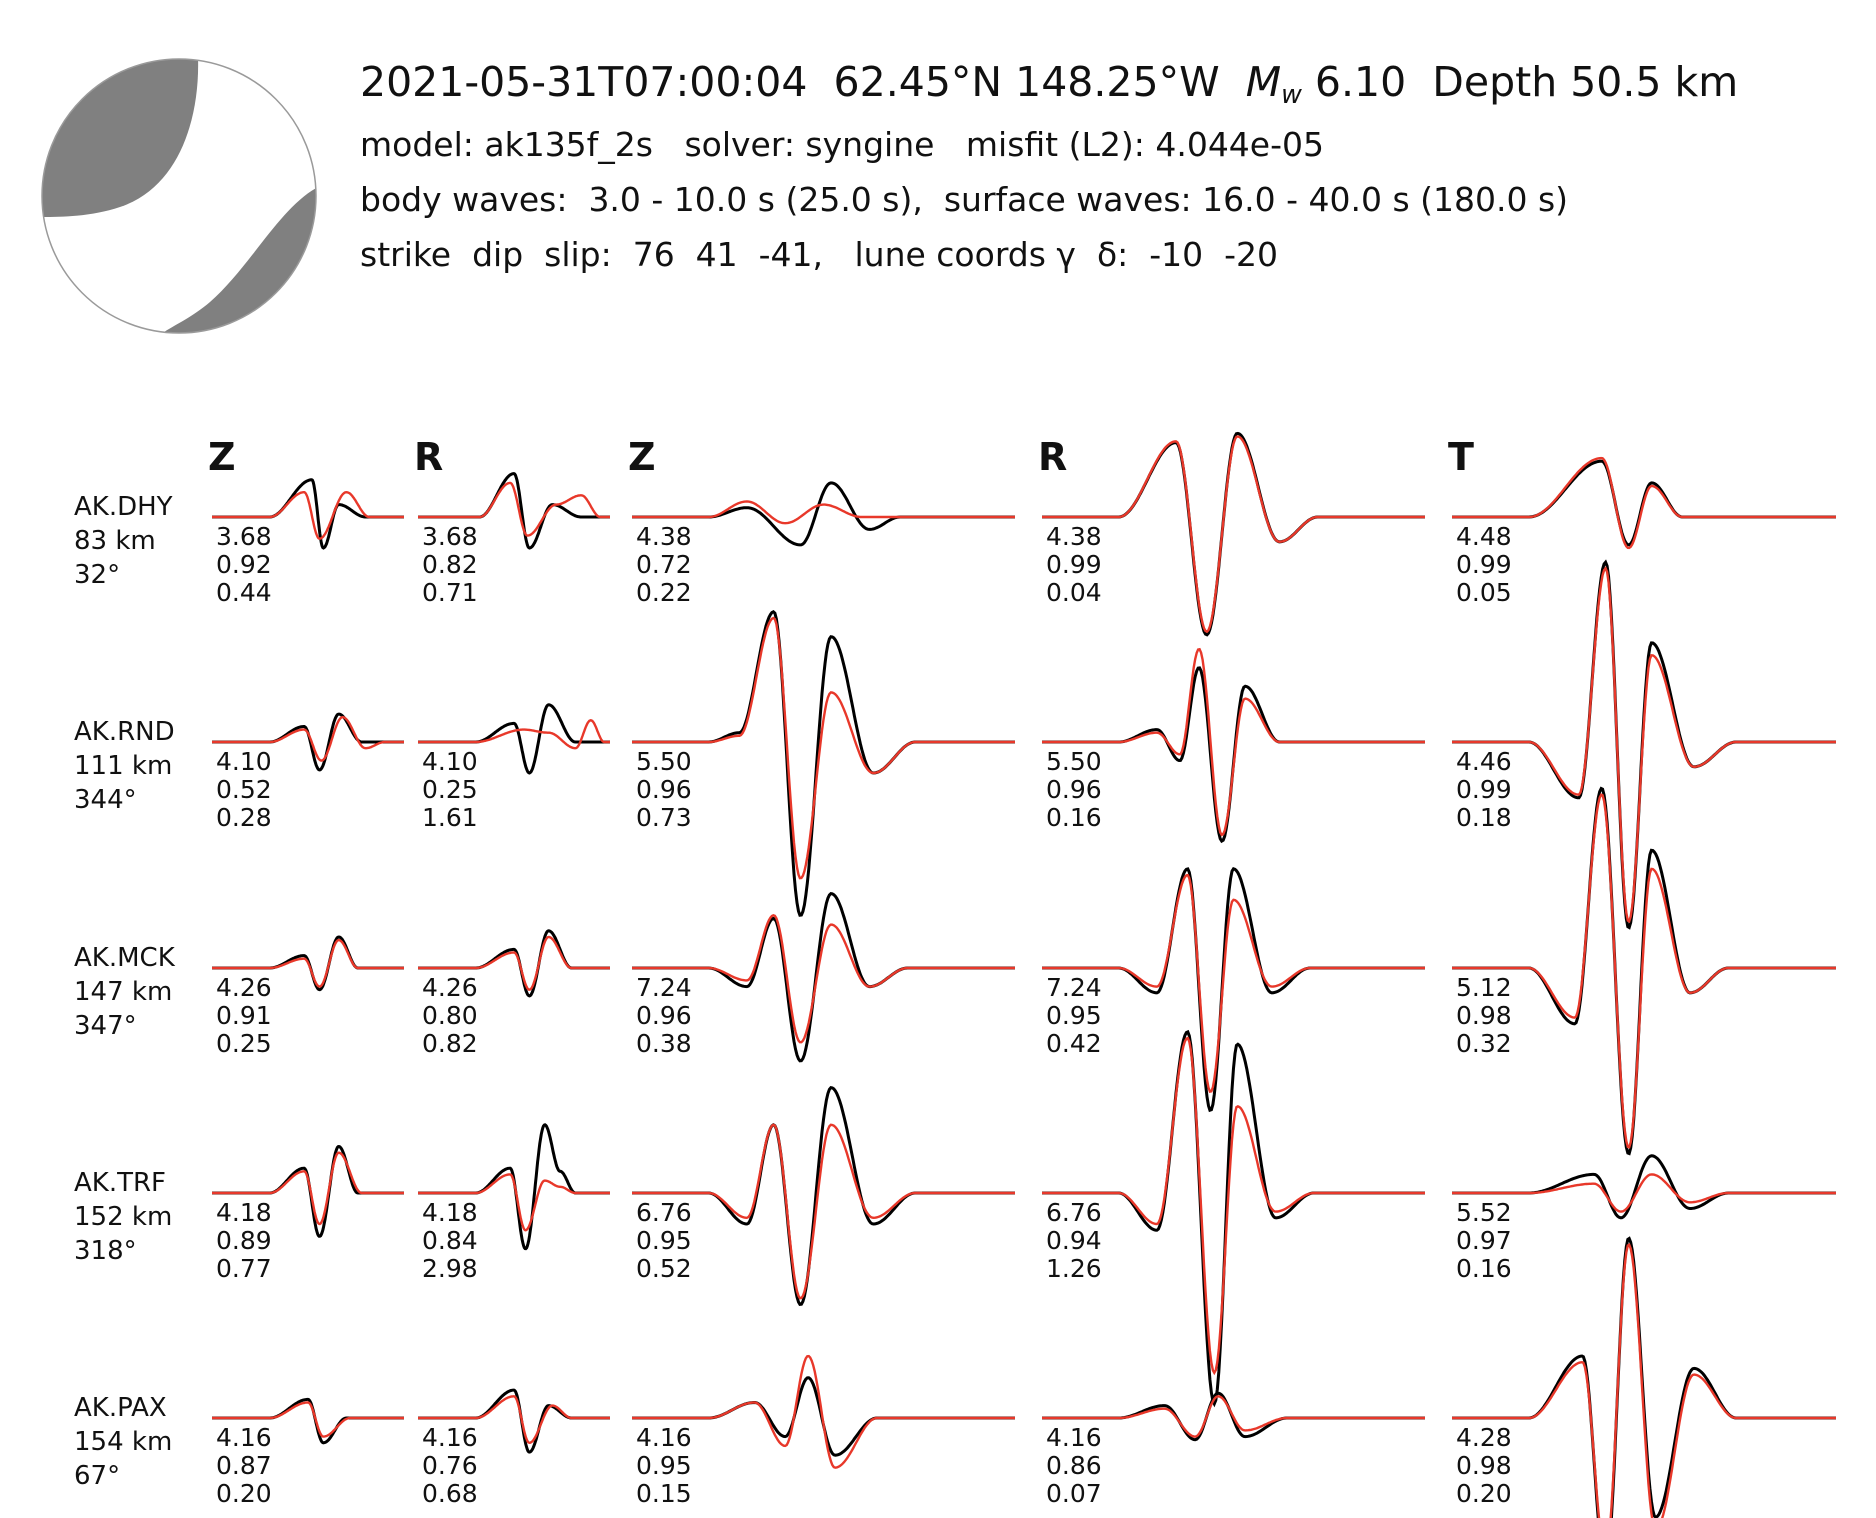  I want to click on correlation-value: 0.92, so click(244, 564).